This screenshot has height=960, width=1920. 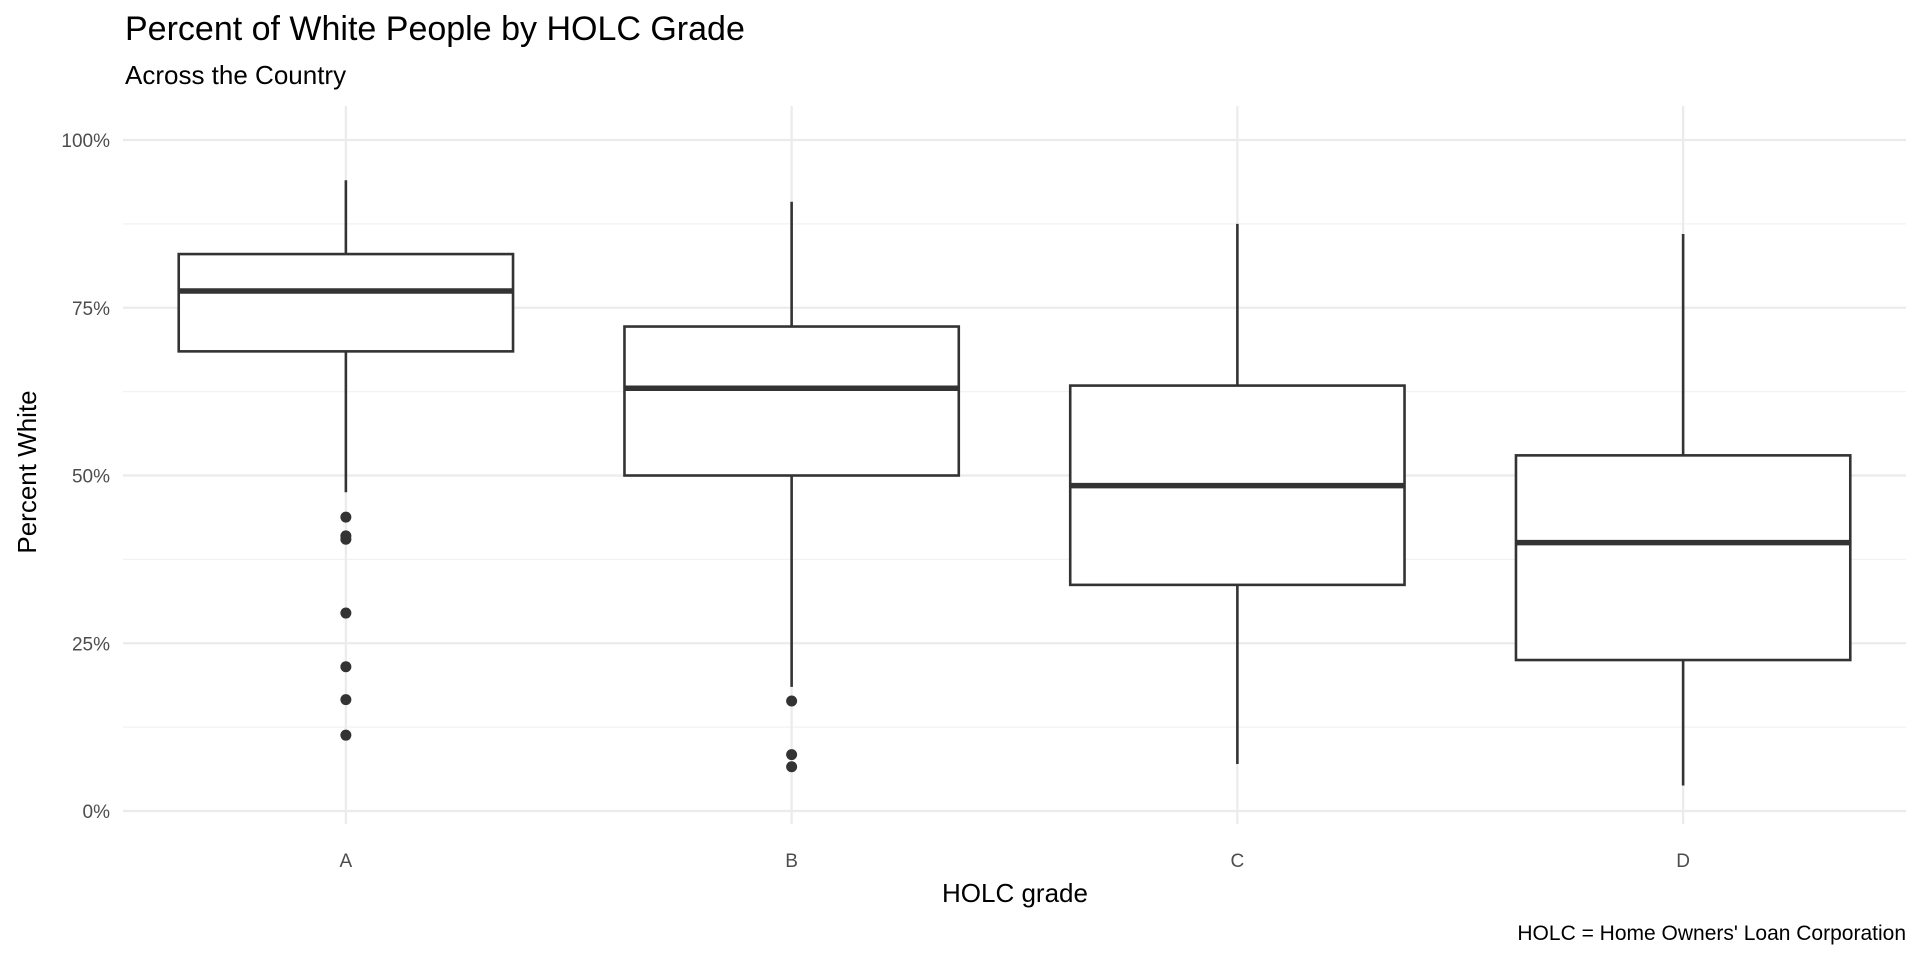 I want to click on x-tick-label: A, so click(x=346, y=861).